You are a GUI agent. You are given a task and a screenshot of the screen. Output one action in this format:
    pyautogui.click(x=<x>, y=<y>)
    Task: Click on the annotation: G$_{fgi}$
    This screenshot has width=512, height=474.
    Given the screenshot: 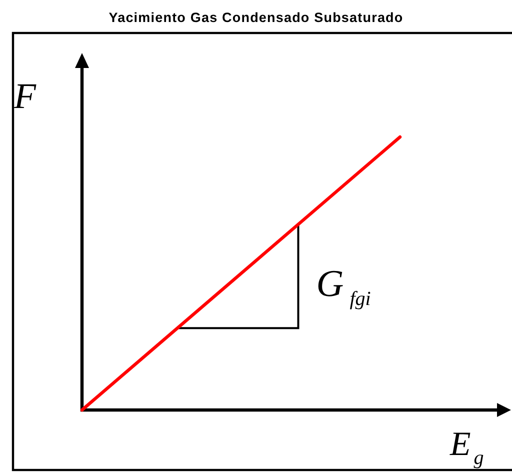 What is the action you would take?
    pyautogui.click(x=343, y=286)
    